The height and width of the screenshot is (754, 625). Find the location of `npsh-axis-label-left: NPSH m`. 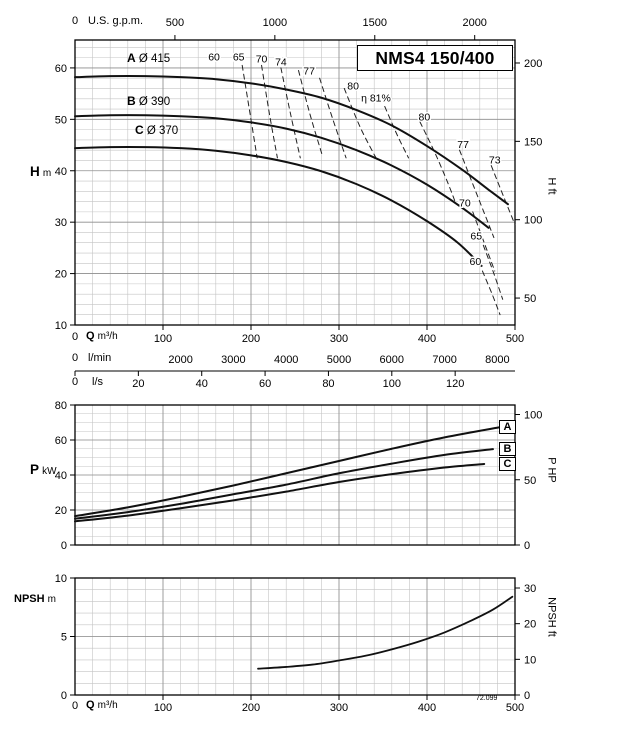

npsh-axis-label-left: NPSH m is located at coordinates (35, 599).